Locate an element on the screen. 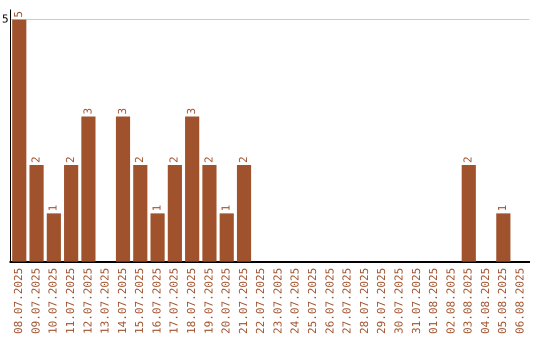 The height and width of the screenshot is (340, 540). x-tick-label: 19.07.2025 is located at coordinates (209, 301).